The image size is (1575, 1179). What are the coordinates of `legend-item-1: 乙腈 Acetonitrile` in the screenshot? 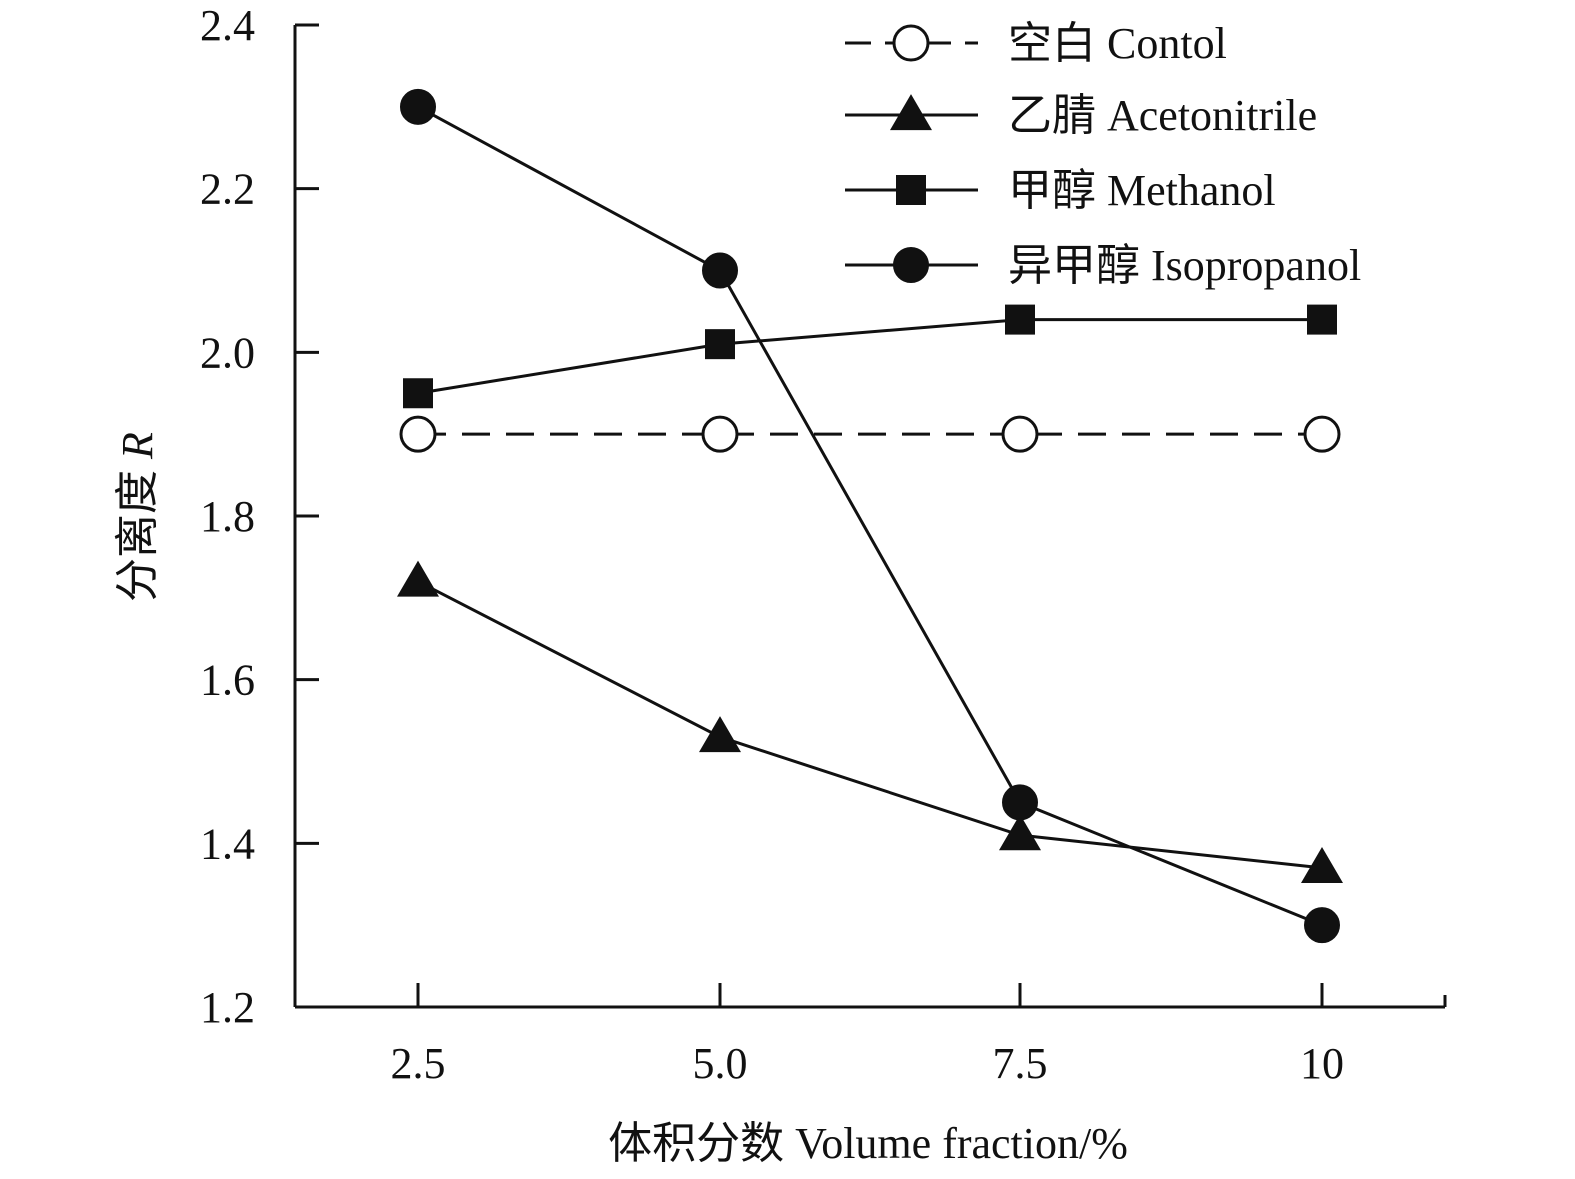 It's located at (1081, 115).